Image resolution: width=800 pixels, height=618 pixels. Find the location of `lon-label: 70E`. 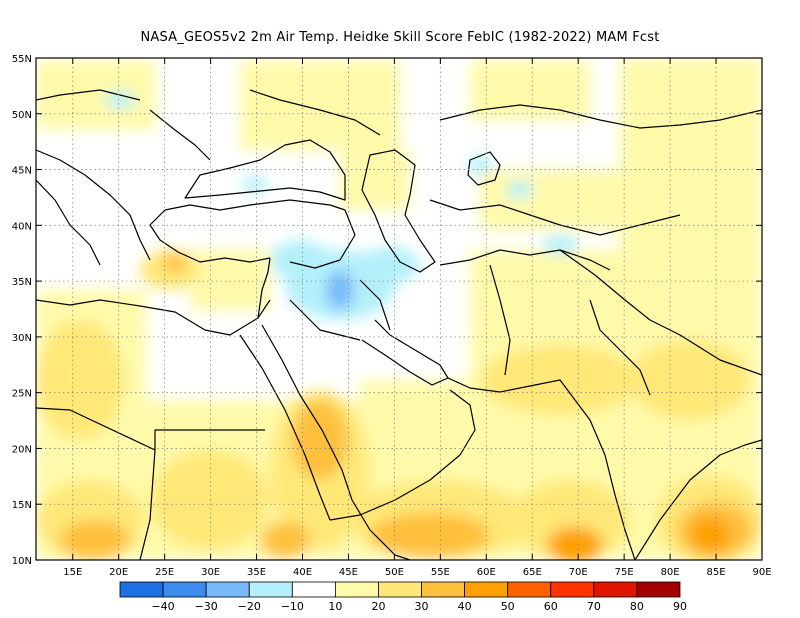

lon-label: 70E is located at coordinates (578, 572).